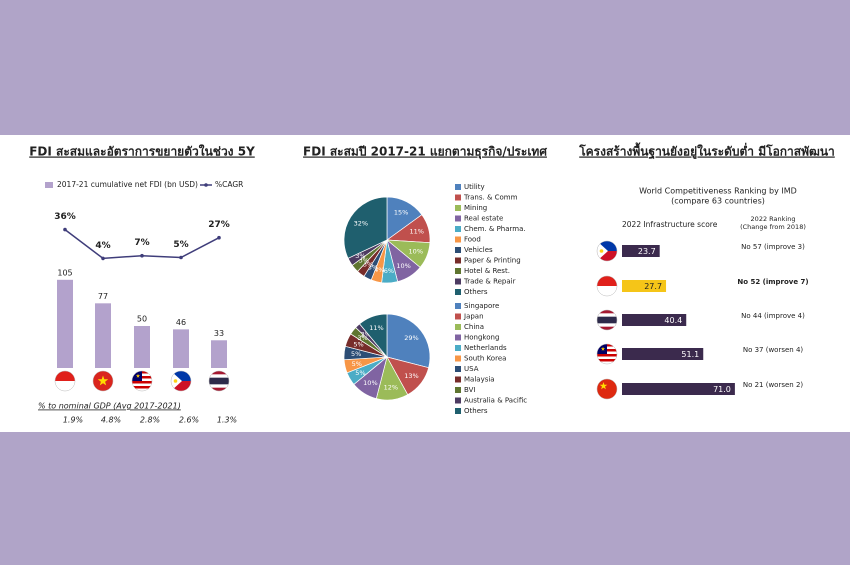  What do you see at coordinates (773, 350) in the screenshot?
I see `ranking: No 37 (worsen 4)` at bounding box center [773, 350].